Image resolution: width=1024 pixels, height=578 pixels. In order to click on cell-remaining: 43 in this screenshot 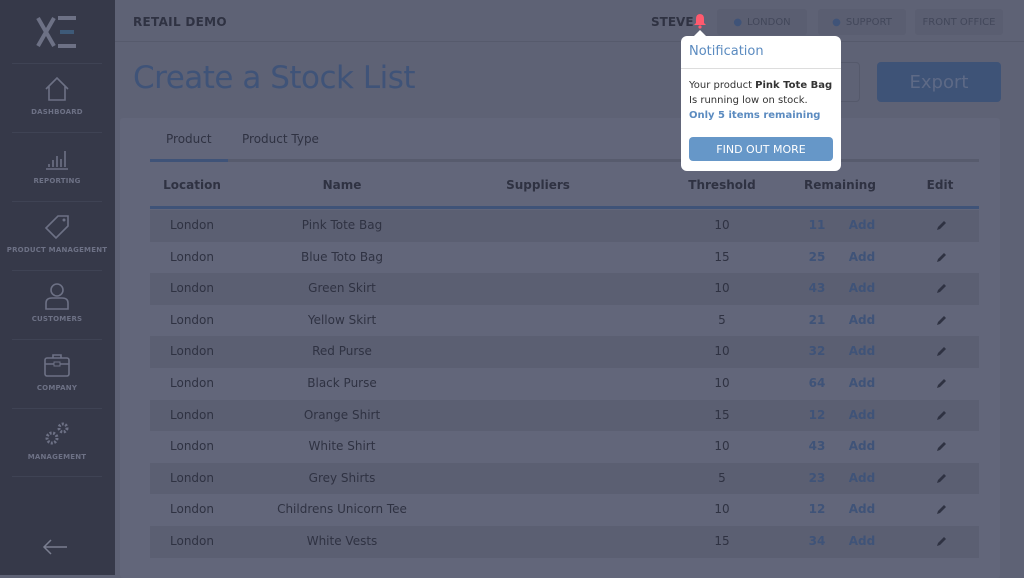, I will do `click(817, 288)`.